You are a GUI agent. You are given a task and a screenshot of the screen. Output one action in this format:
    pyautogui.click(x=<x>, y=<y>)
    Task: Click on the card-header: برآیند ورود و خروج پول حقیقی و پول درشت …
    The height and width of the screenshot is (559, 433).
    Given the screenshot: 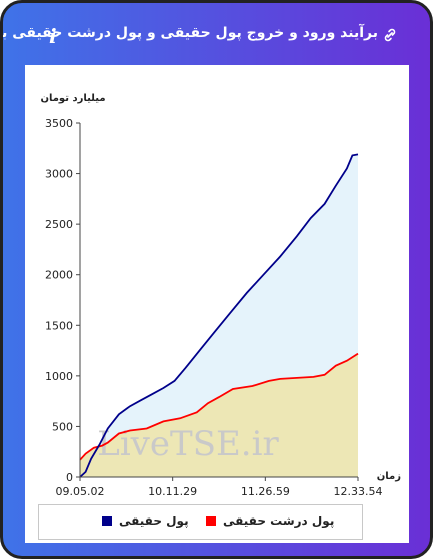 What is the action you would take?
    pyautogui.click(x=216, y=34)
    